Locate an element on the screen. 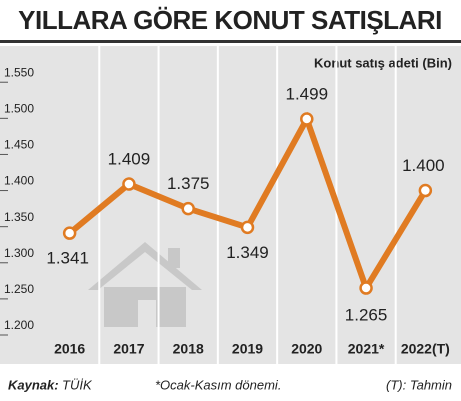 The image size is (461, 401). value-label: 1.265 is located at coordinates (366, 315).